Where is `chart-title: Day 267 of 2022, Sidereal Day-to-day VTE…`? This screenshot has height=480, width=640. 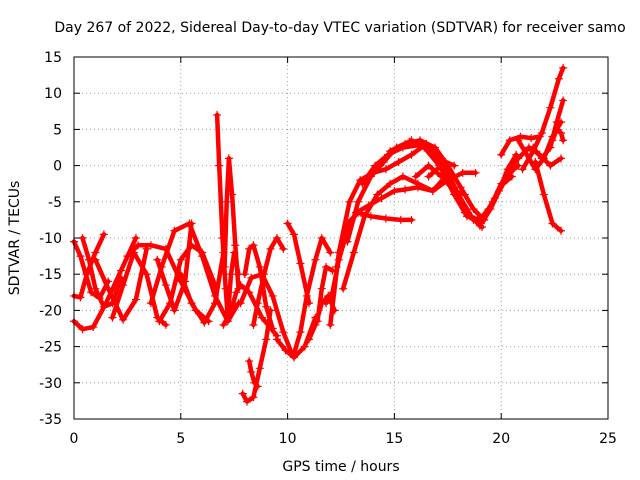 chart-title: Day 267 of 2022, Sidereal Day-to-day VTE… is located at coordinates (339, 28).